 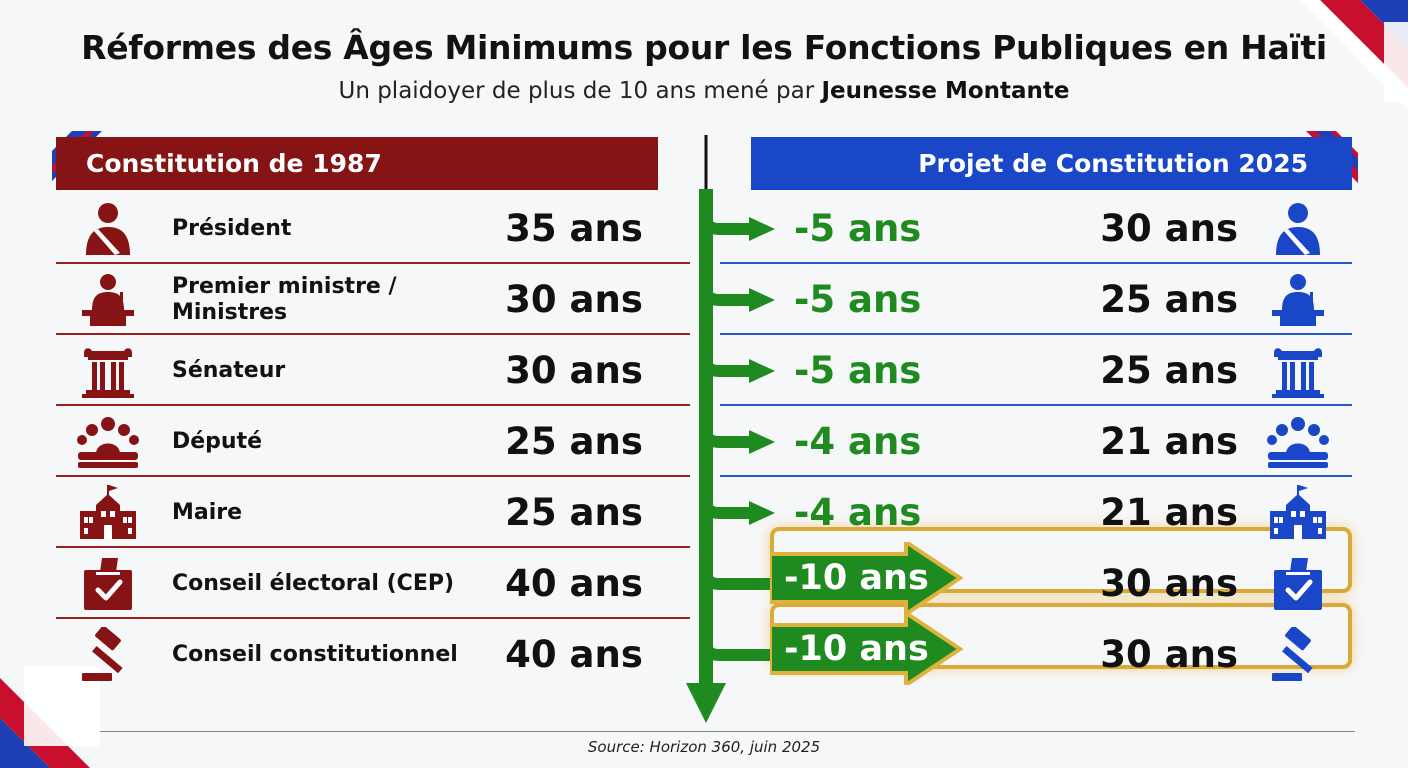 I want to click on role-label: Sénateur, so click(x=322, y=370).